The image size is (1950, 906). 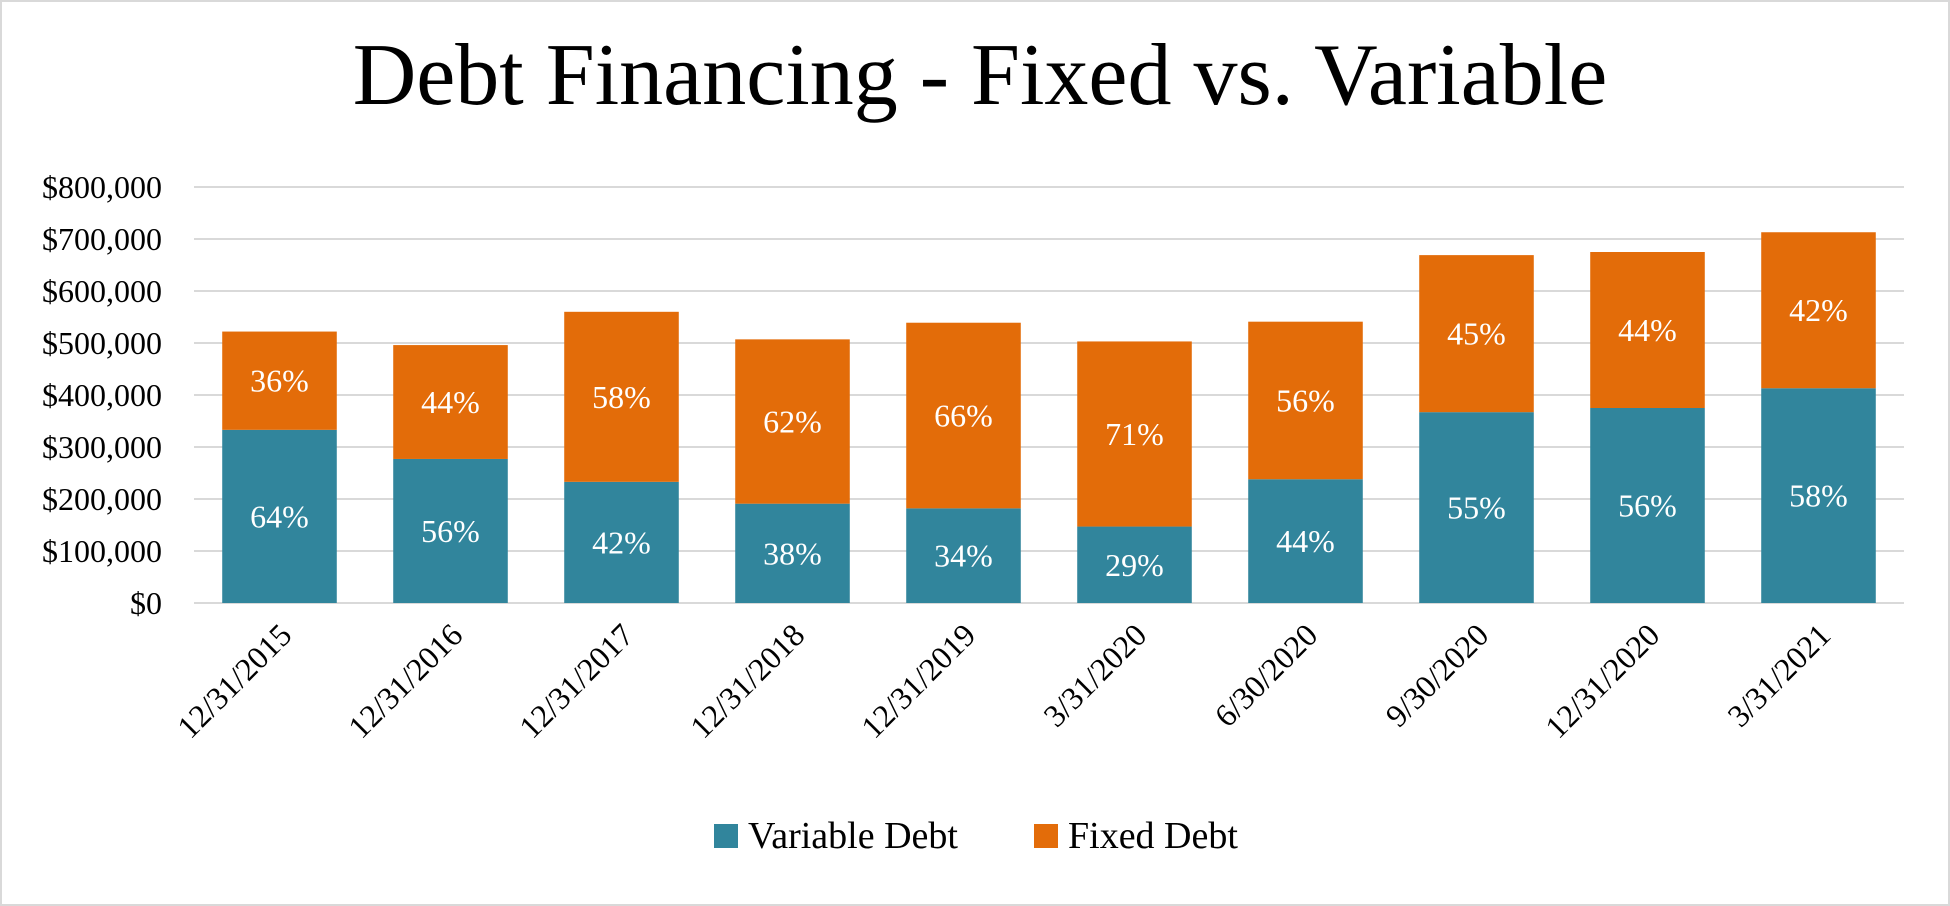 I want to click on data-label: 34%, so click(x=963, y=556).